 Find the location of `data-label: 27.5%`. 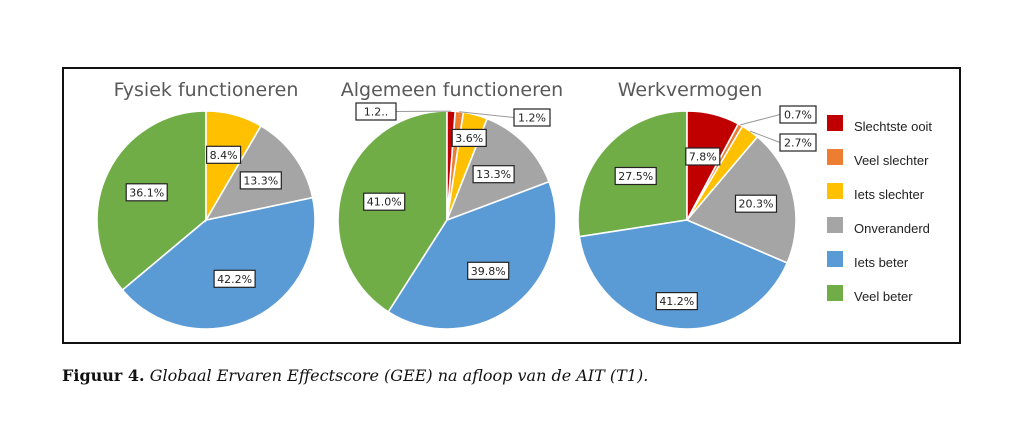

data-label: 27.5% is located at coordinates (635, 176).